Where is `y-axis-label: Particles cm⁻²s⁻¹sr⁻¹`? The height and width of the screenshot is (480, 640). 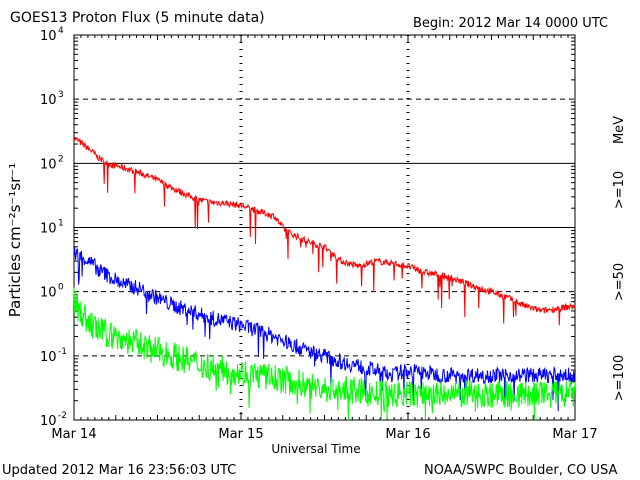 y-axis-label: Particles cm⁻²s⁻¹sr⁻¹ is located at coordinates (15, 240).